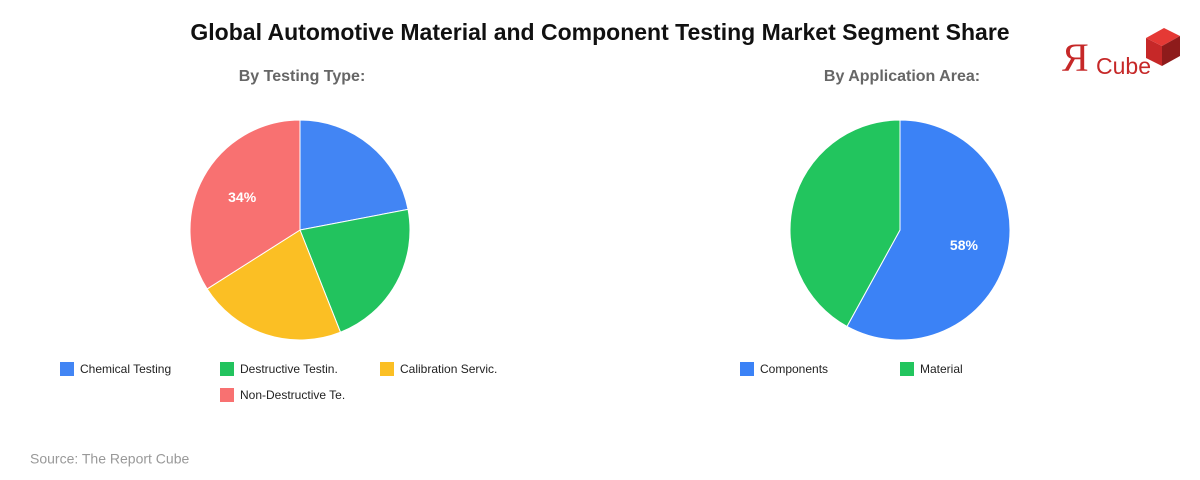  Describe the element at coordinates (941, 369) in the screenshot. I see `legend-label: Material` at that location.